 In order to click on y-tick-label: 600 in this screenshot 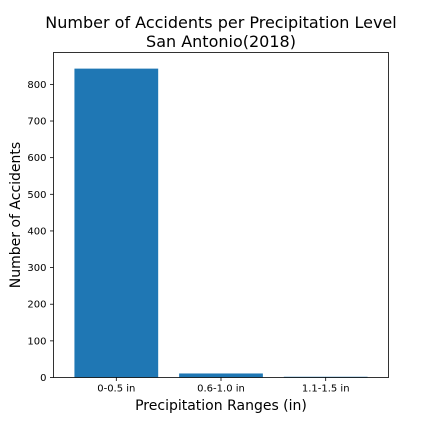, I will do `click(36, 158)`.